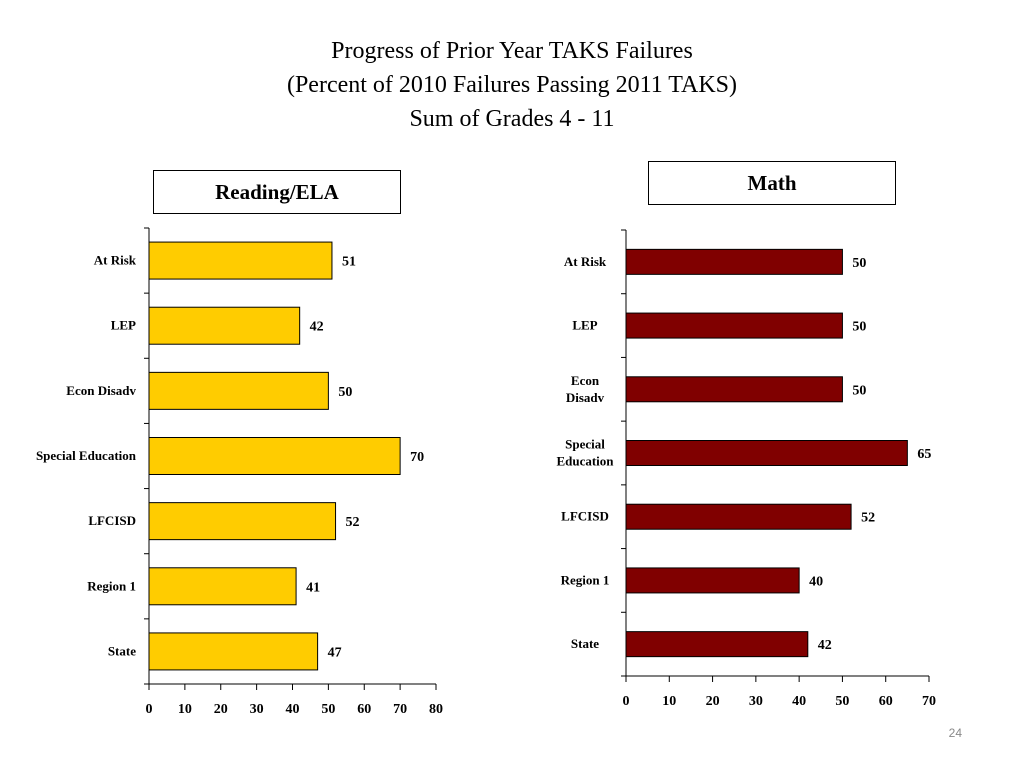  Describe the element at coordinates (512, 51) in the screenshot. I see `title-line-1: Progress of Prior Year TAKS Failures` at that location.